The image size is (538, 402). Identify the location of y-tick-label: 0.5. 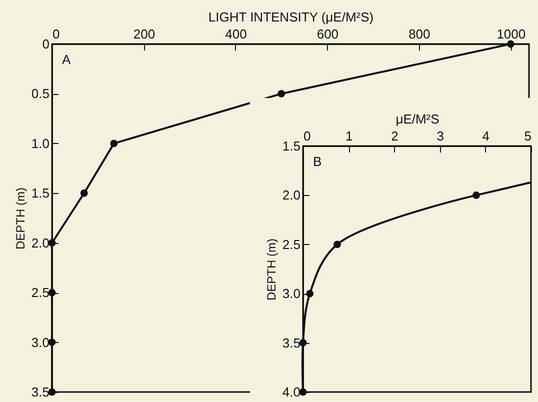
(40, 94).